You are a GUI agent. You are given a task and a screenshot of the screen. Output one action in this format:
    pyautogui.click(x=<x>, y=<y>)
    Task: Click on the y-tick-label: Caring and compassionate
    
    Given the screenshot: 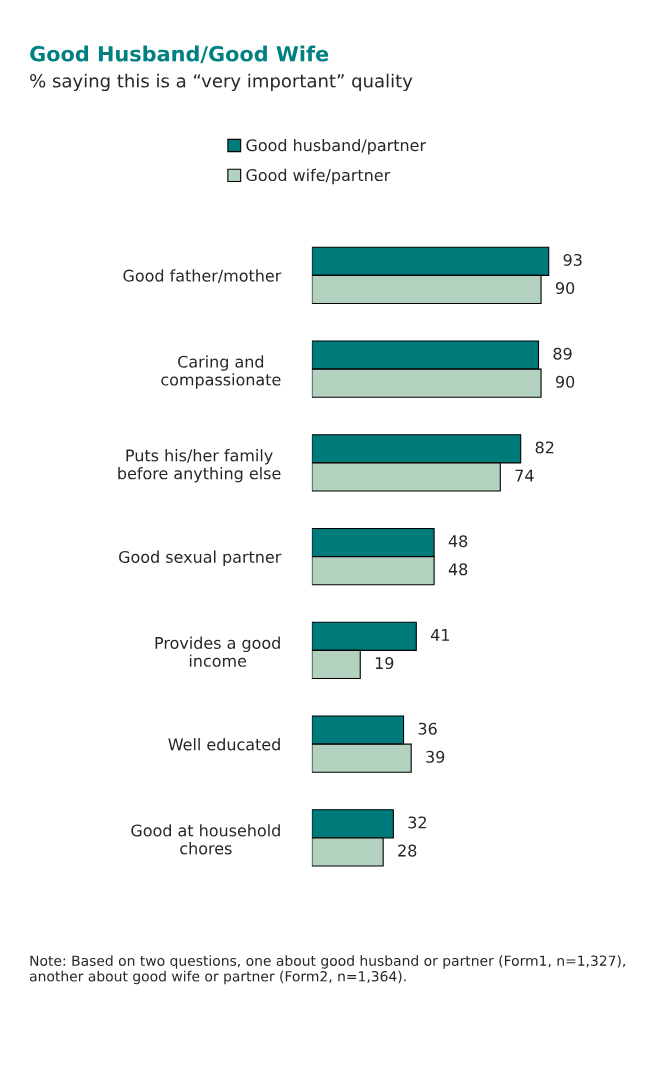 What is the action you would take?
    pyautogui.click(x=221, y=372)
    